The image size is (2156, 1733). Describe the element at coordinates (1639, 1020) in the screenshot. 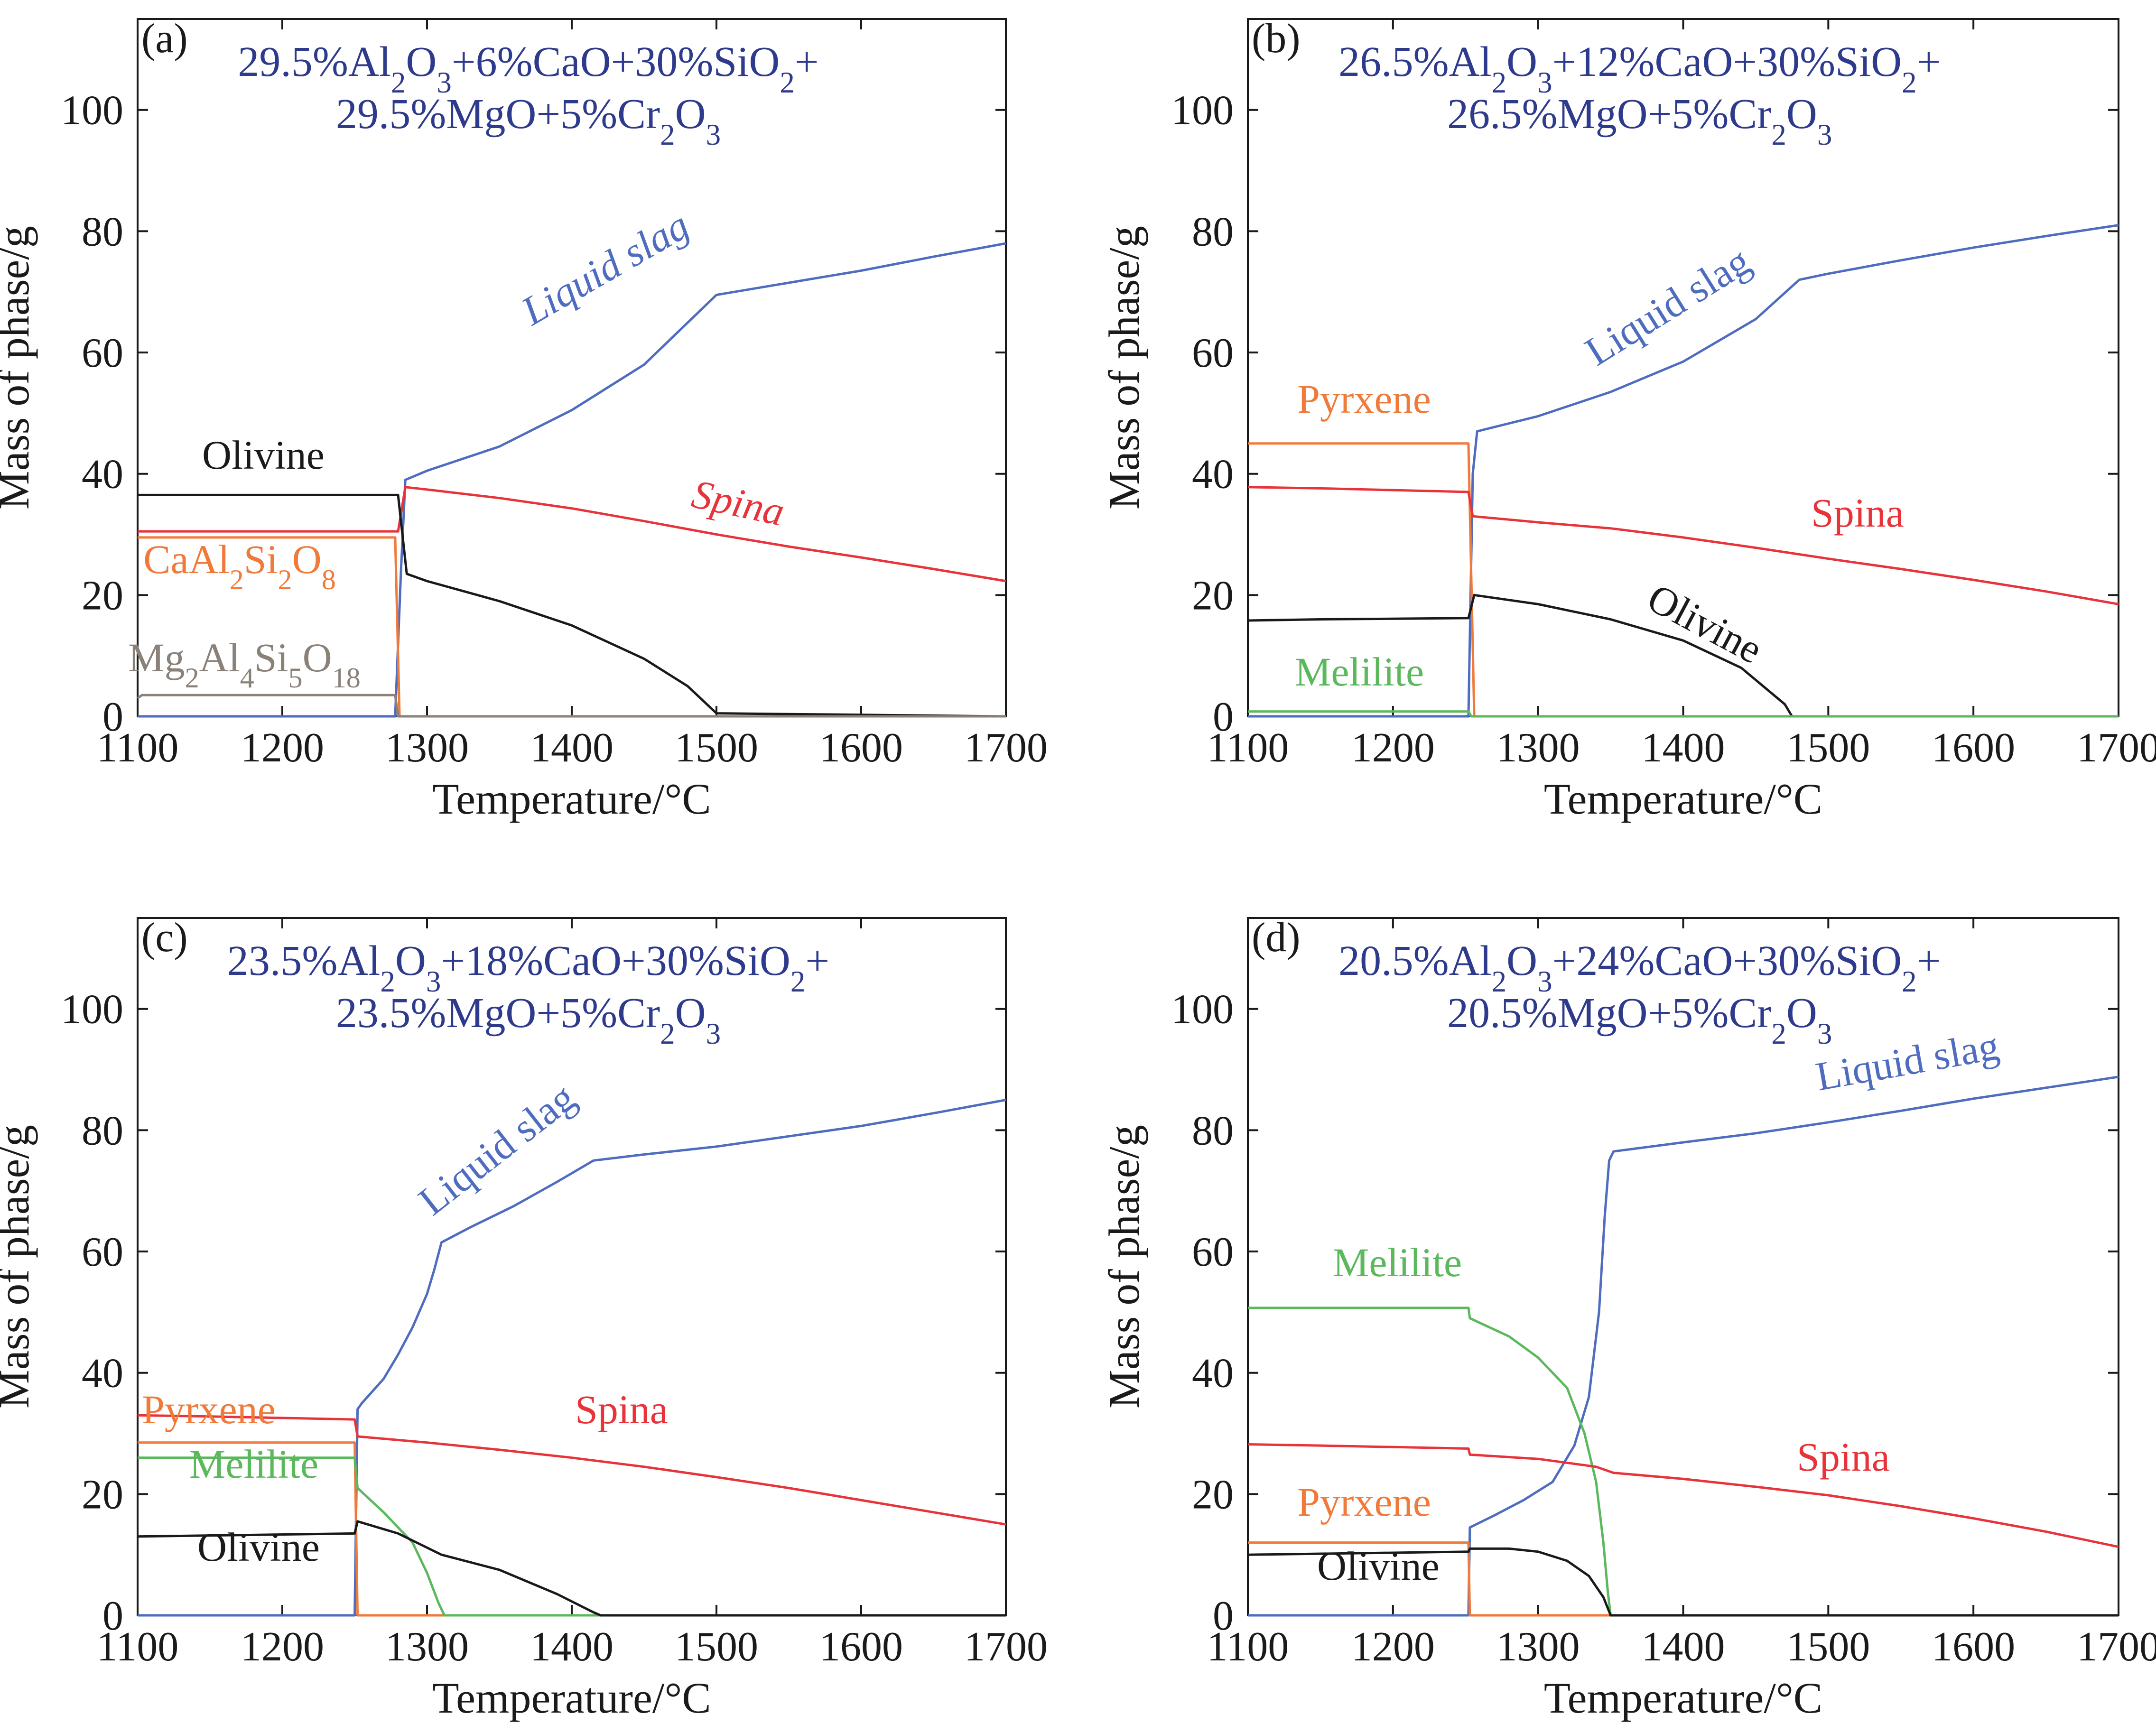

I see `composition-line: 20.5%MgO+5%Cr2O3` at that location.